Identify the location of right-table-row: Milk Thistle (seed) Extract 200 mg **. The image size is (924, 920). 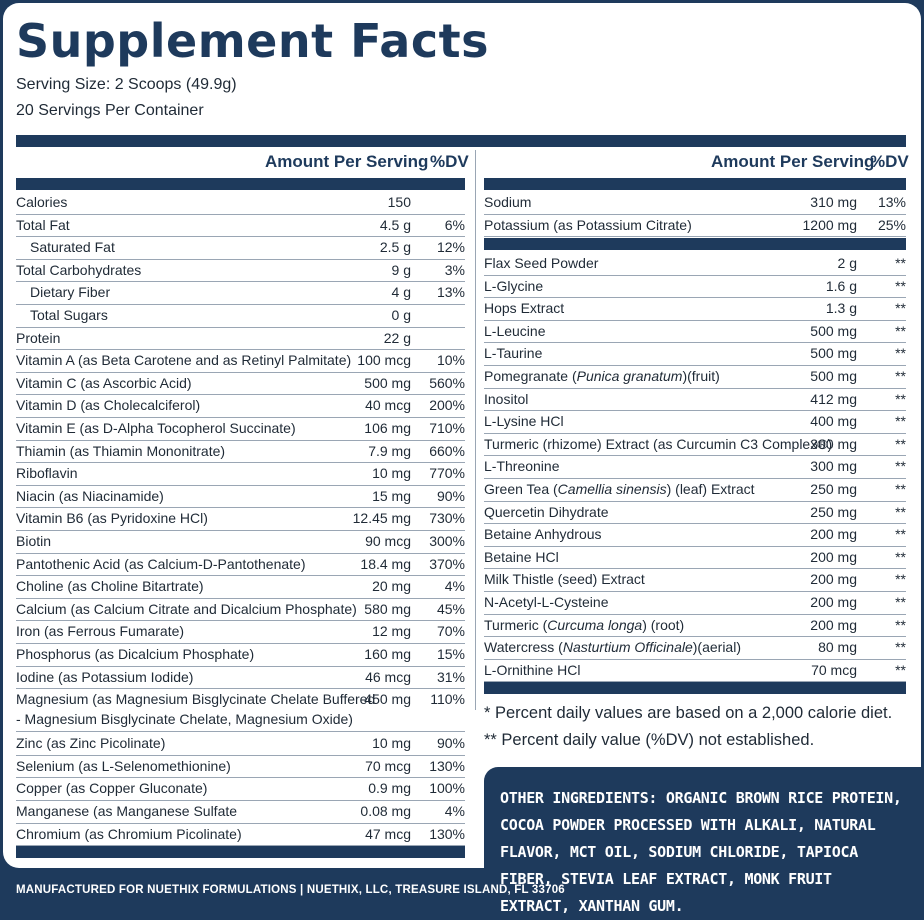
(695, 580).